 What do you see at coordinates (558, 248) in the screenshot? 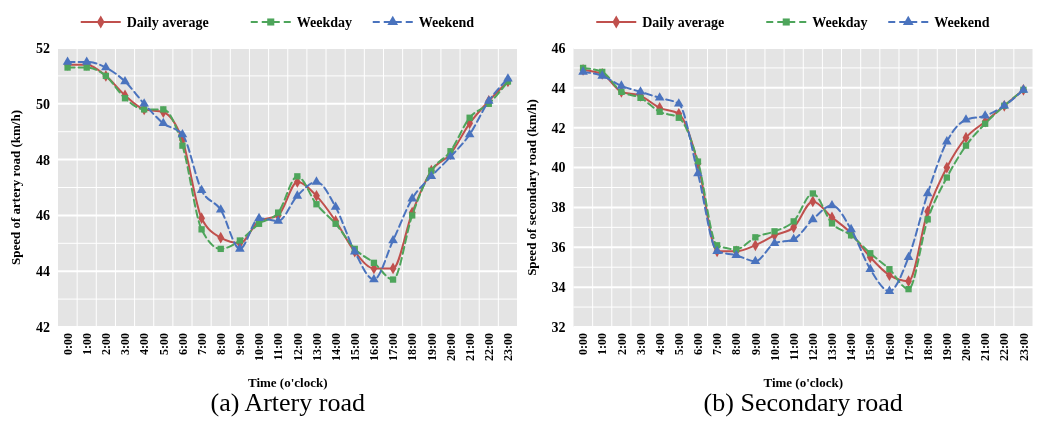
I see `y-tick-label: 36` at bounding box center [558, 248].